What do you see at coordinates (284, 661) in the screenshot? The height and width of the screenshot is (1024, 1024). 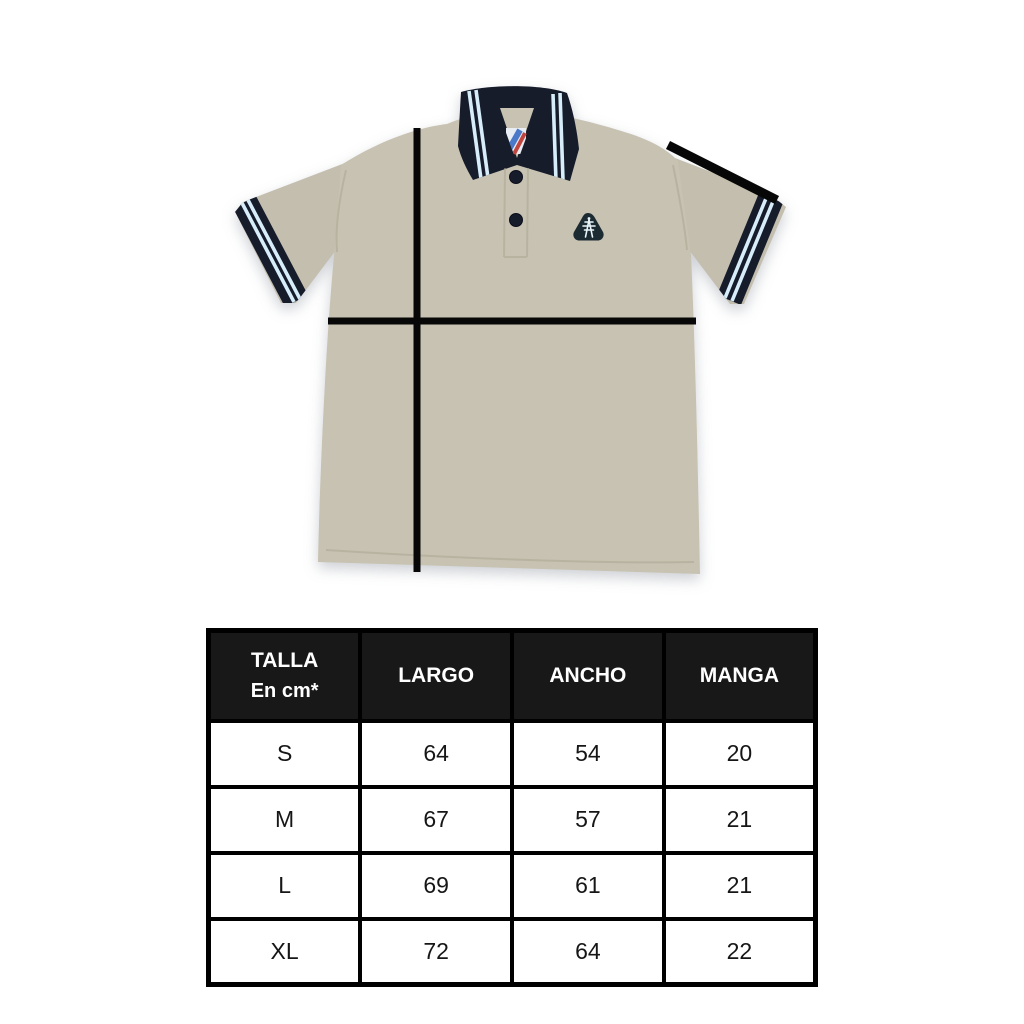 I see `header-talla-line1: TALLA` at bounding box center [284, 661].